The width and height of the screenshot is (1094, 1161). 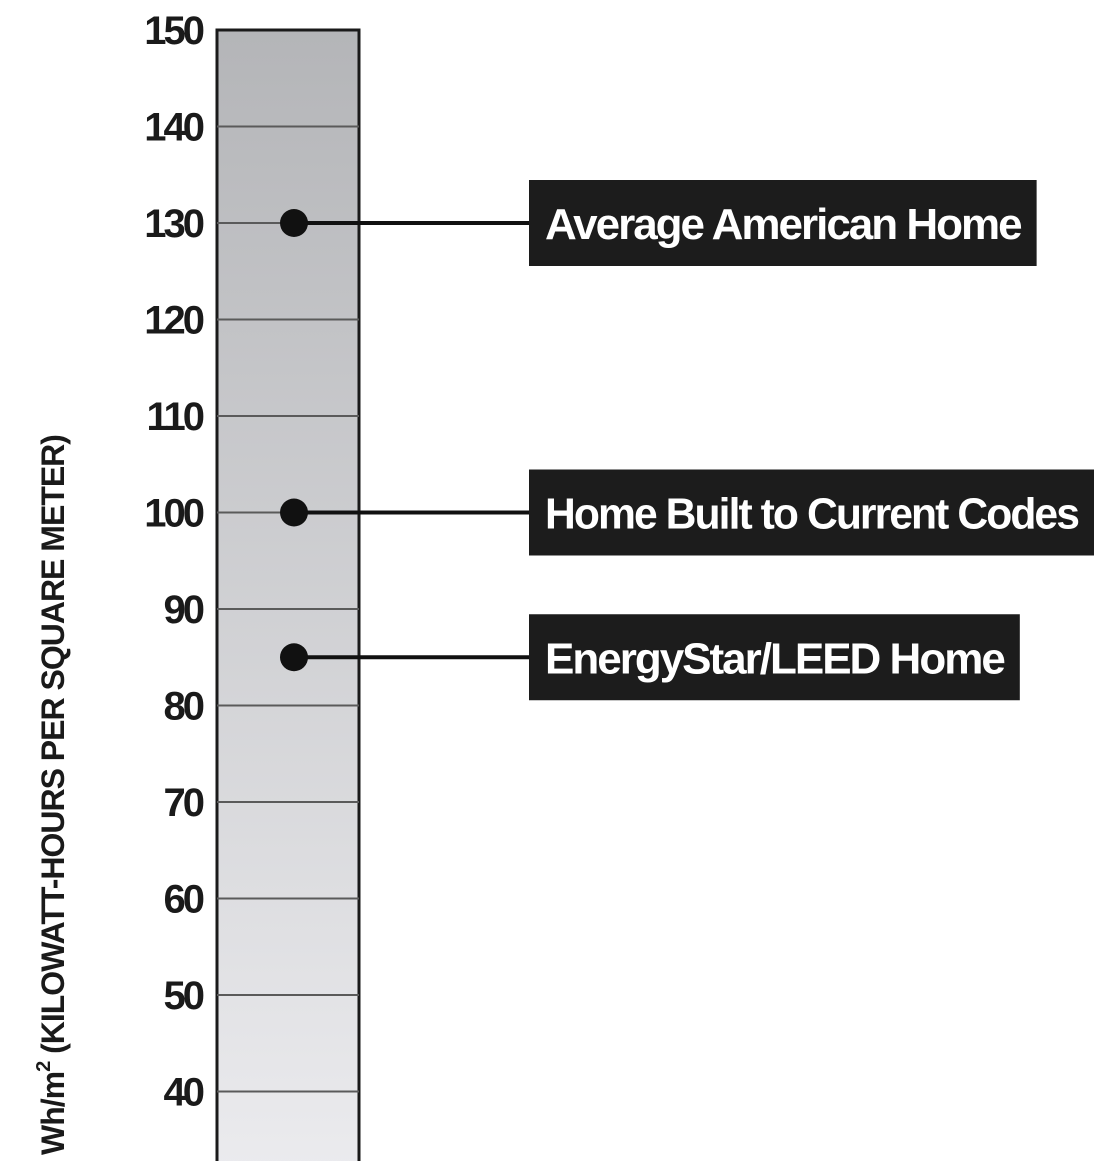 What do you see at coordinates (173, 31) in the screenshot?
I see `y-tick-label-150: 150` at bounding box center [173, 31].